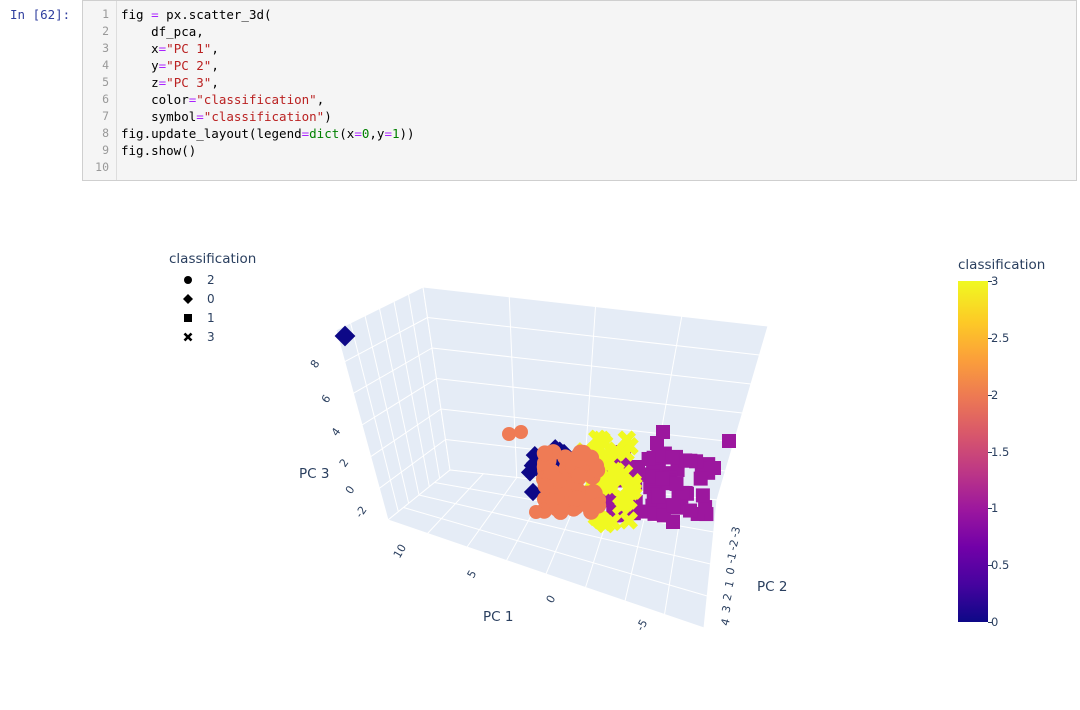  I want to click on code-line: 2 df_pca,, so click(578, 31).